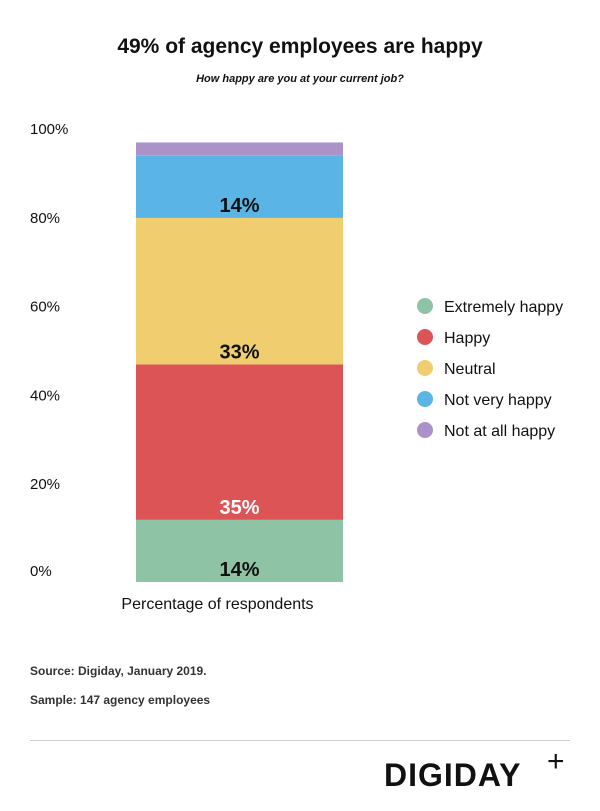  I want to click on bar-segment-extremely-happy, so click(239, 550).